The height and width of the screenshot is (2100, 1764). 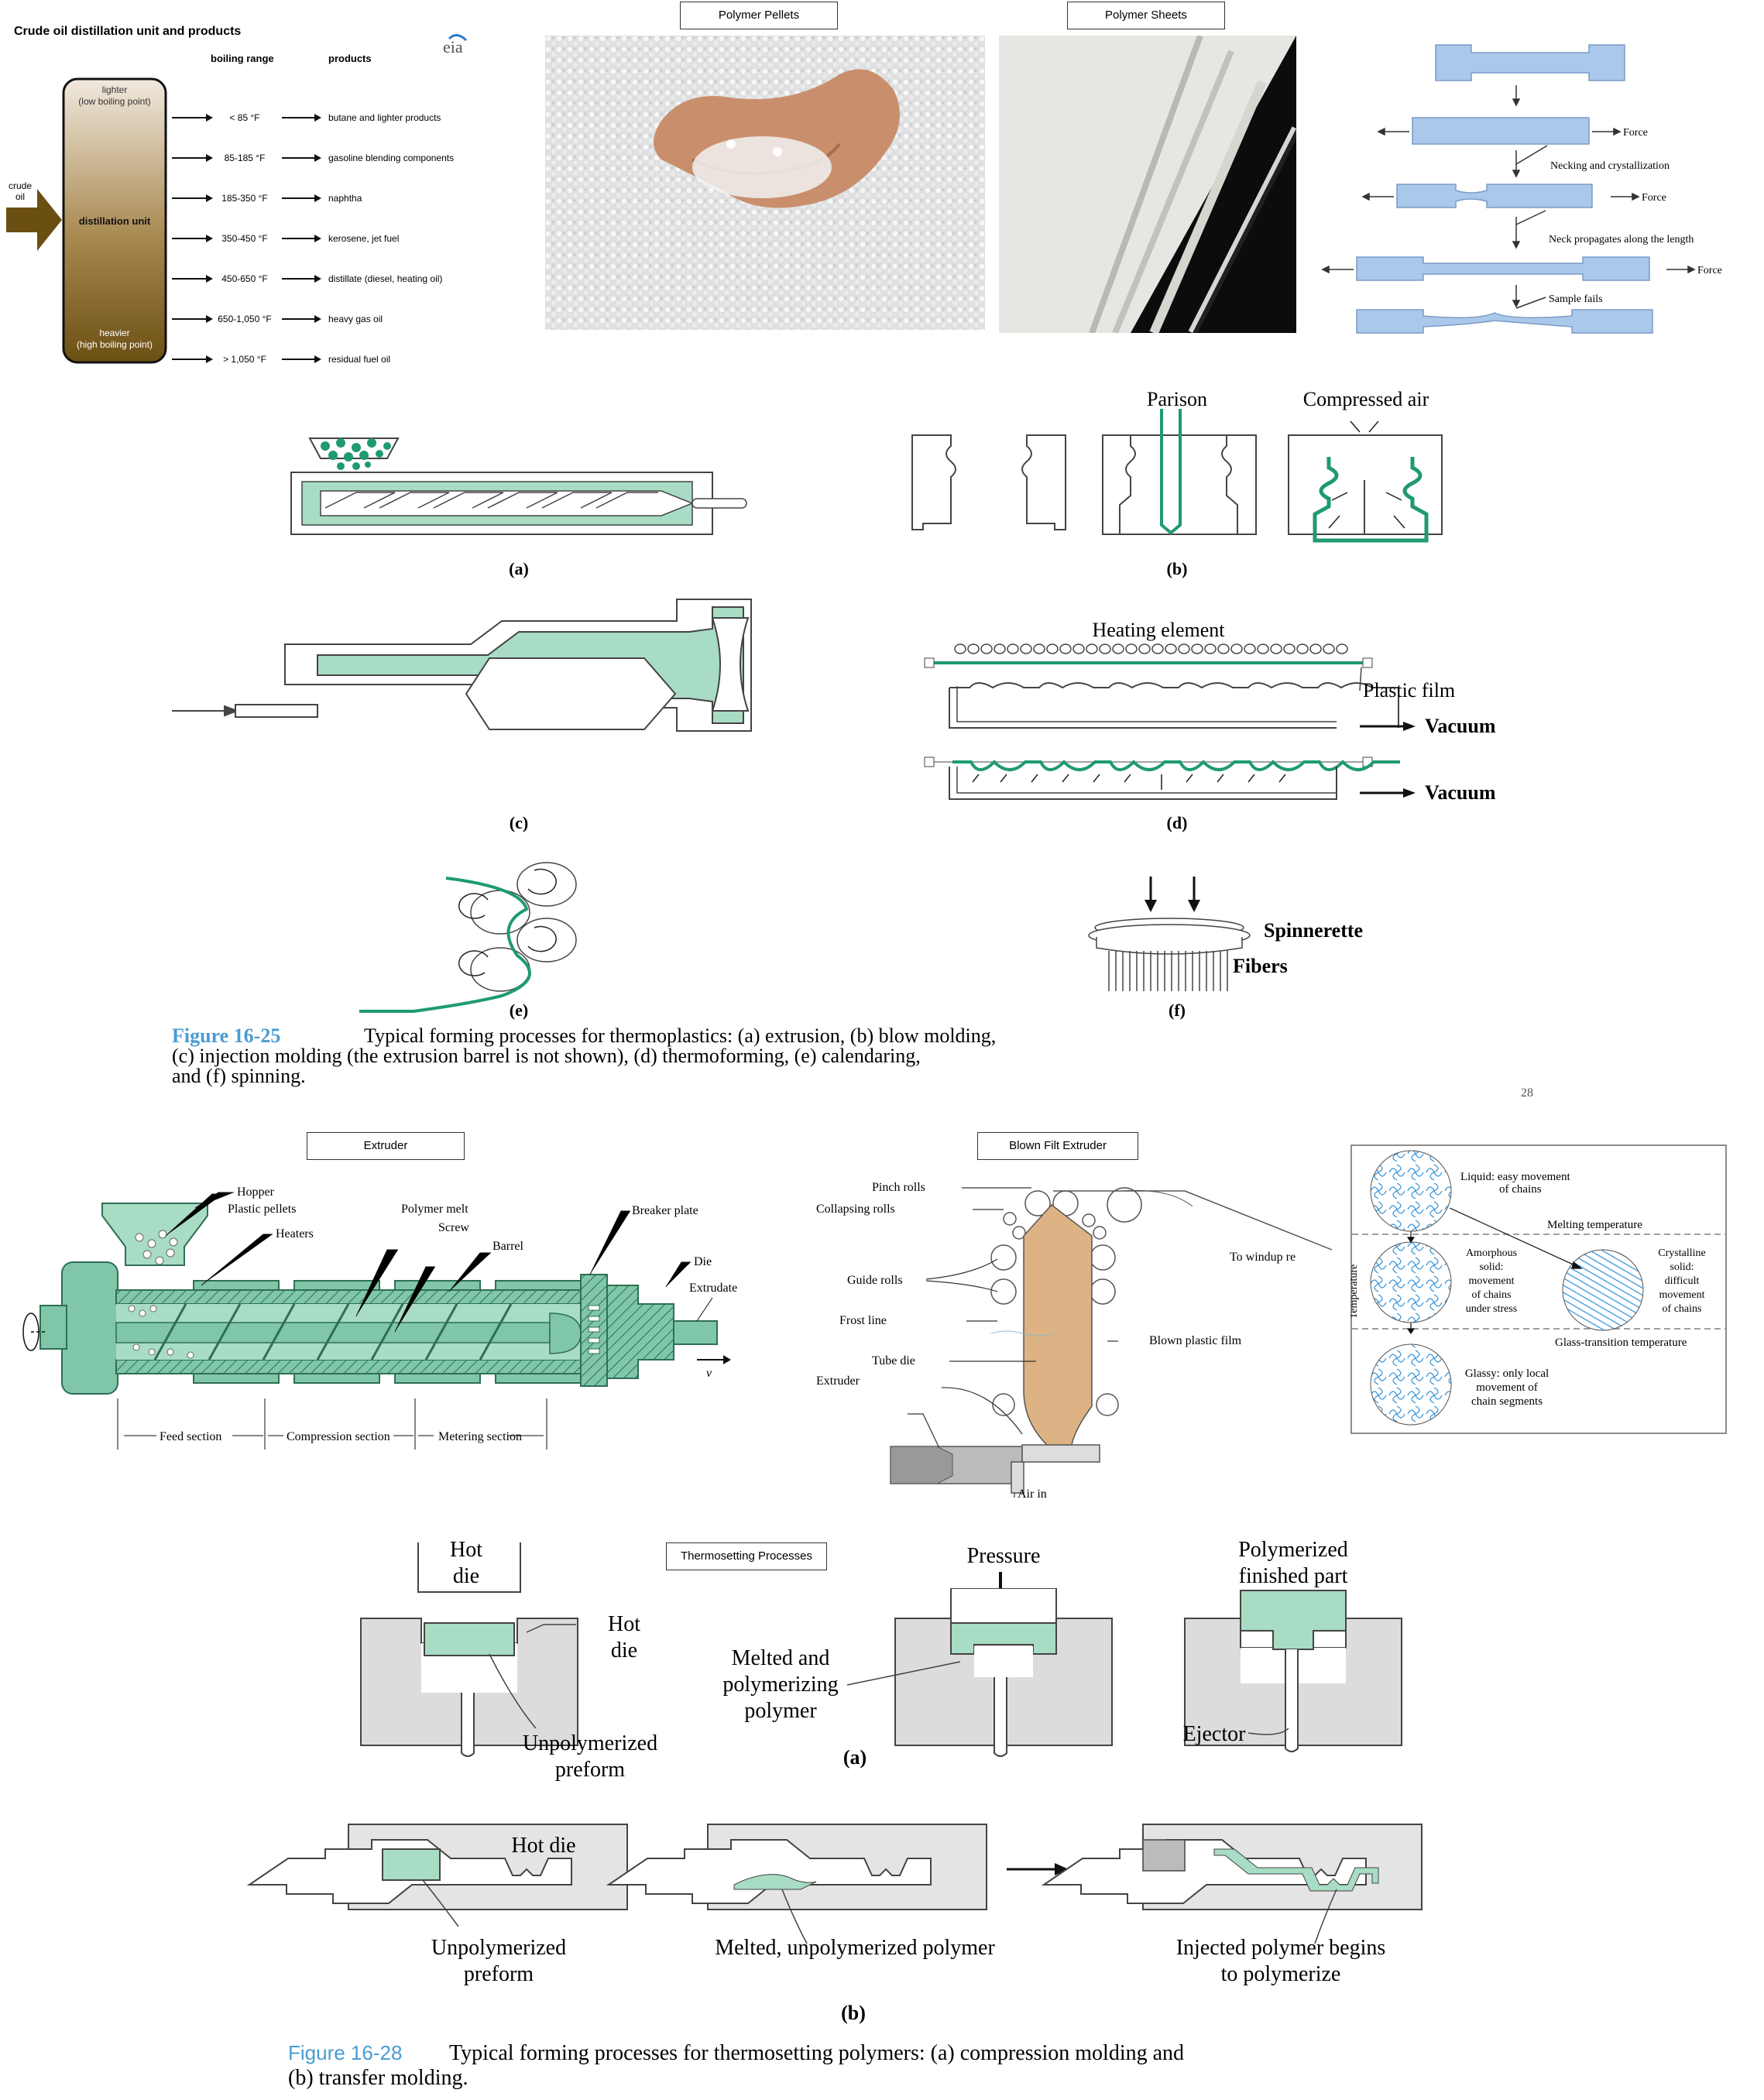 I want to click on melted-poly-1: Melted and, so click(x=781, y=1658).